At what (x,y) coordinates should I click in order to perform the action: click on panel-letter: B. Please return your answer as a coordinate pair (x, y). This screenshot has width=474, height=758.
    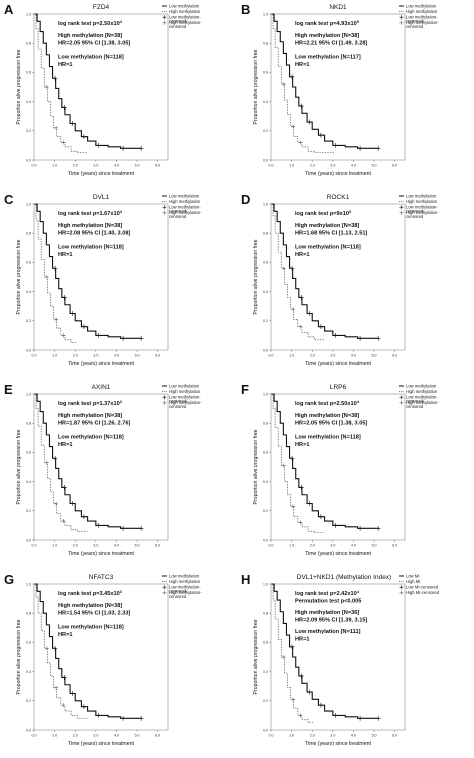
    Looking at the image, I should click on (245, 9).